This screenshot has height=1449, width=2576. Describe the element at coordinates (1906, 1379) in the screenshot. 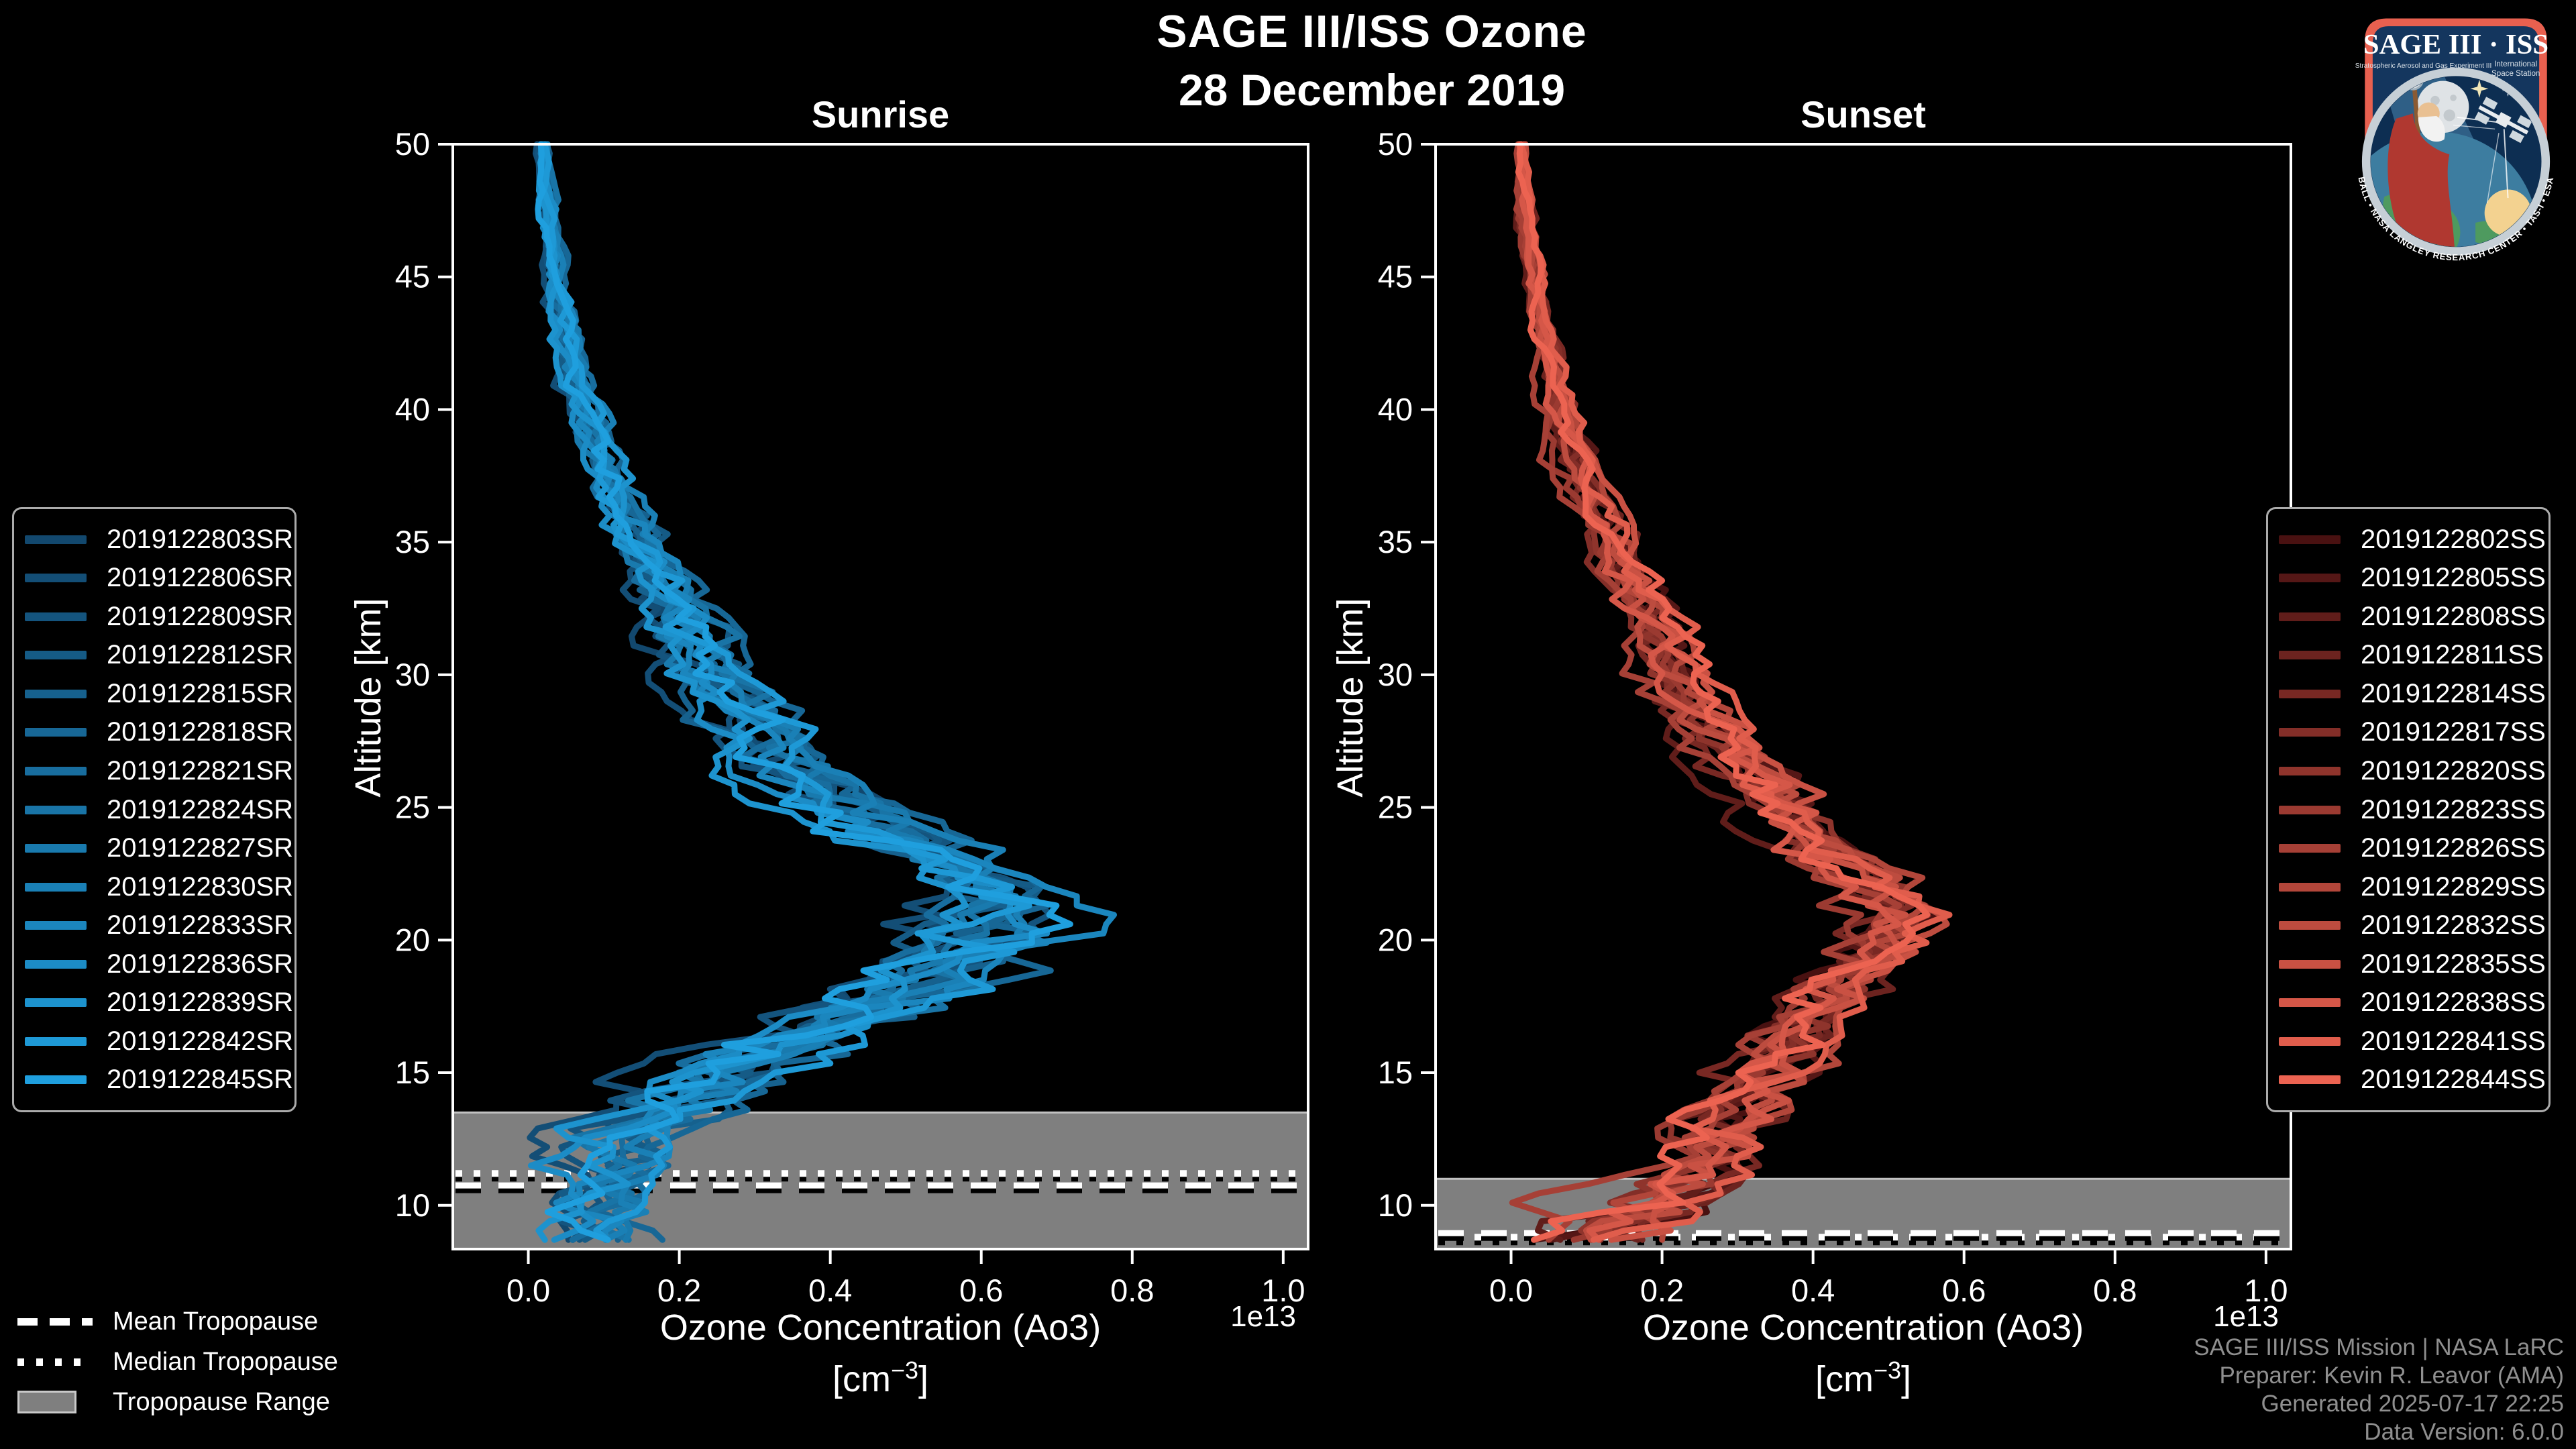

I see `unit-post: ]` at that location.